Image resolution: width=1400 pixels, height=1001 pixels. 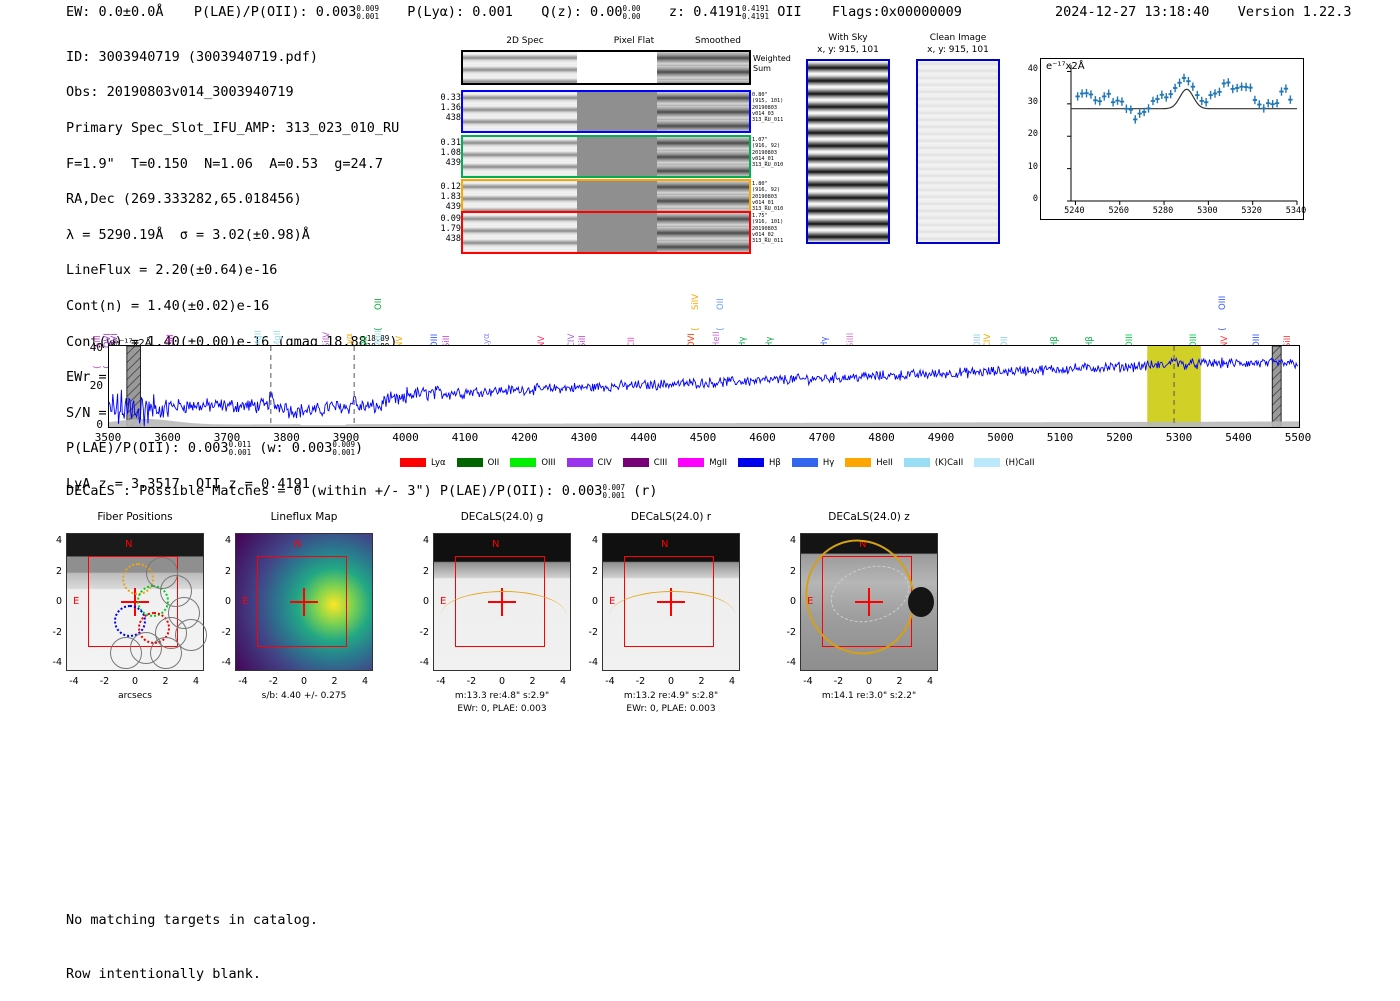 What do you see at coordinates (450, 229) in the screenshot?
I see `spec2d-fiber-left-3: 0.09 1.79 438` at bounding box center [450, 229].